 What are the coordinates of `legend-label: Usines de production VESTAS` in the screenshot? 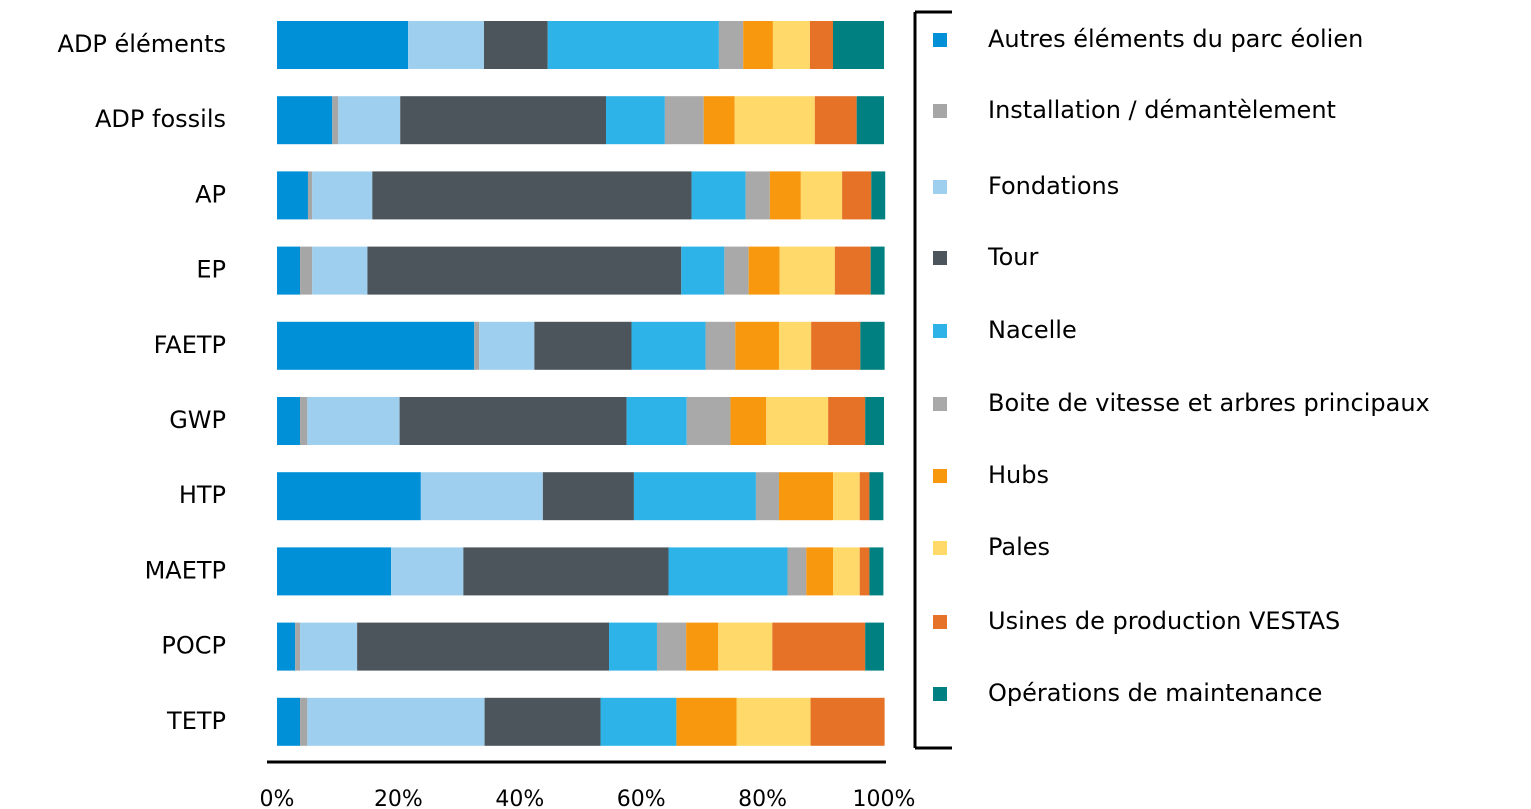 It's located at (1164, 621).